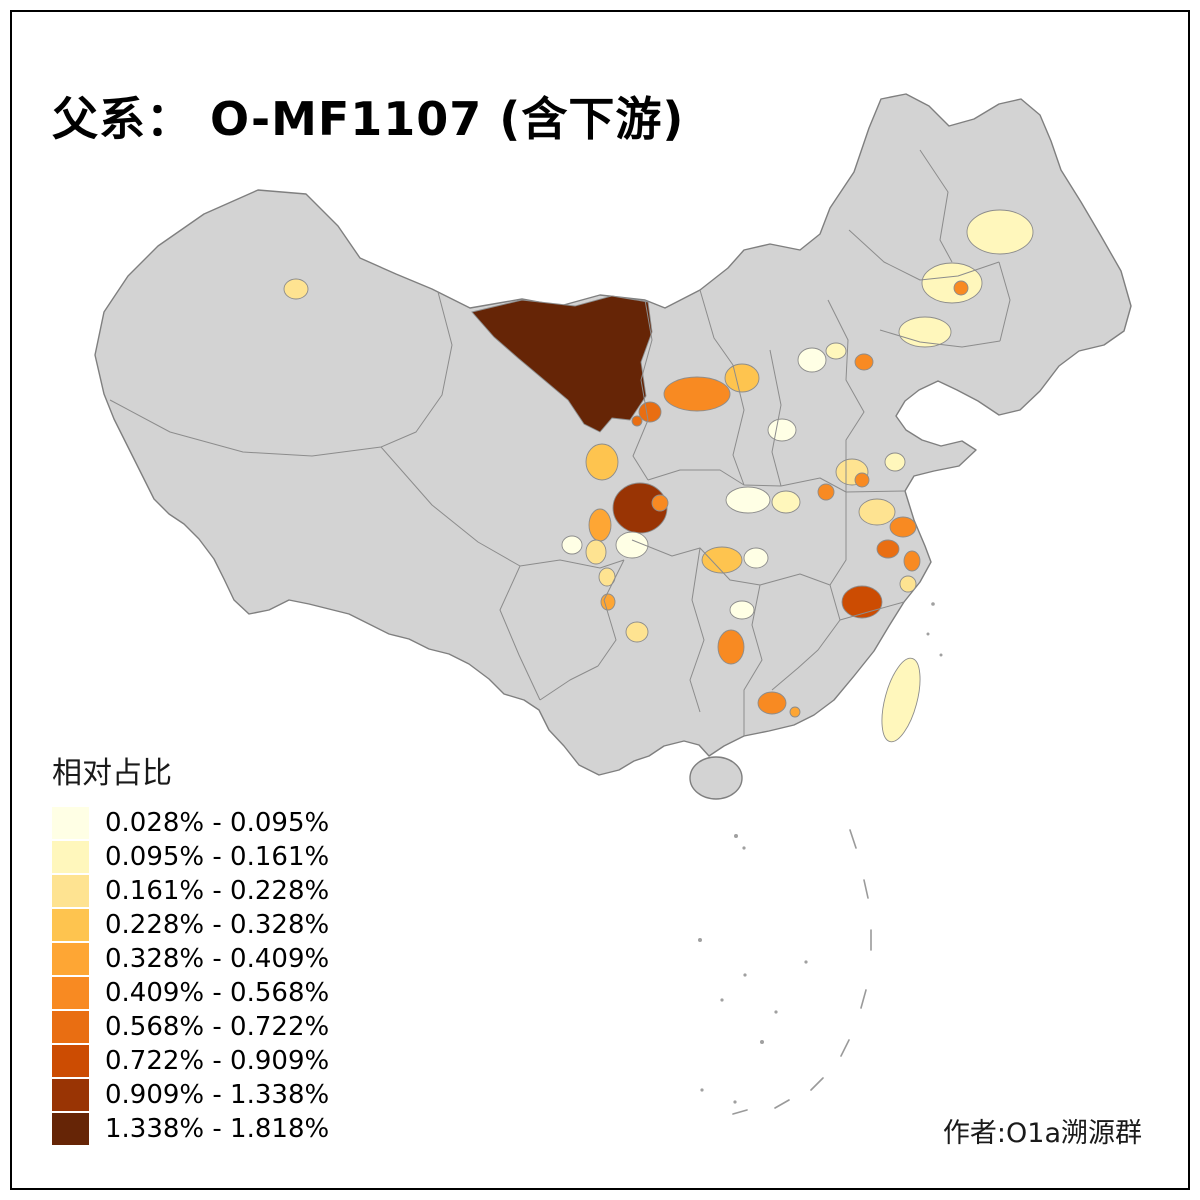  I want to click on map-region-shandong-mid, so click(895, 462).